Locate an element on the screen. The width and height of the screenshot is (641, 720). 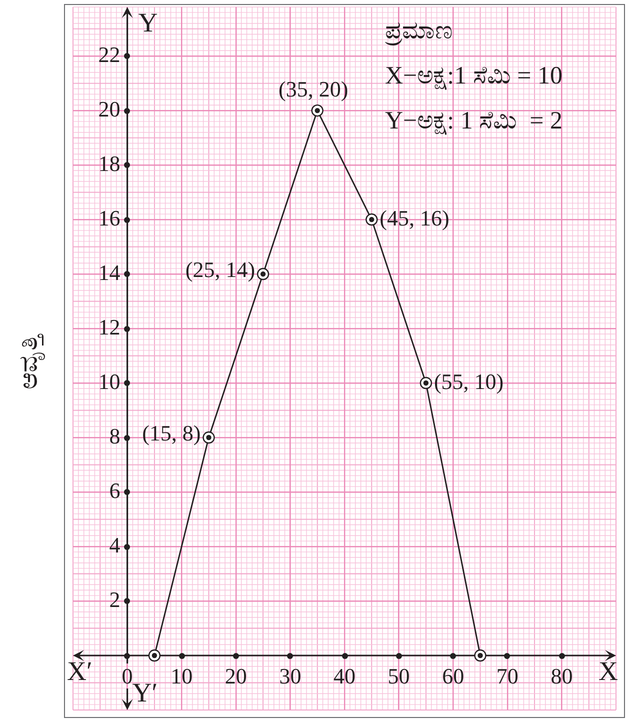
y-tick-label: 6 is located at coordinates (114, 490).